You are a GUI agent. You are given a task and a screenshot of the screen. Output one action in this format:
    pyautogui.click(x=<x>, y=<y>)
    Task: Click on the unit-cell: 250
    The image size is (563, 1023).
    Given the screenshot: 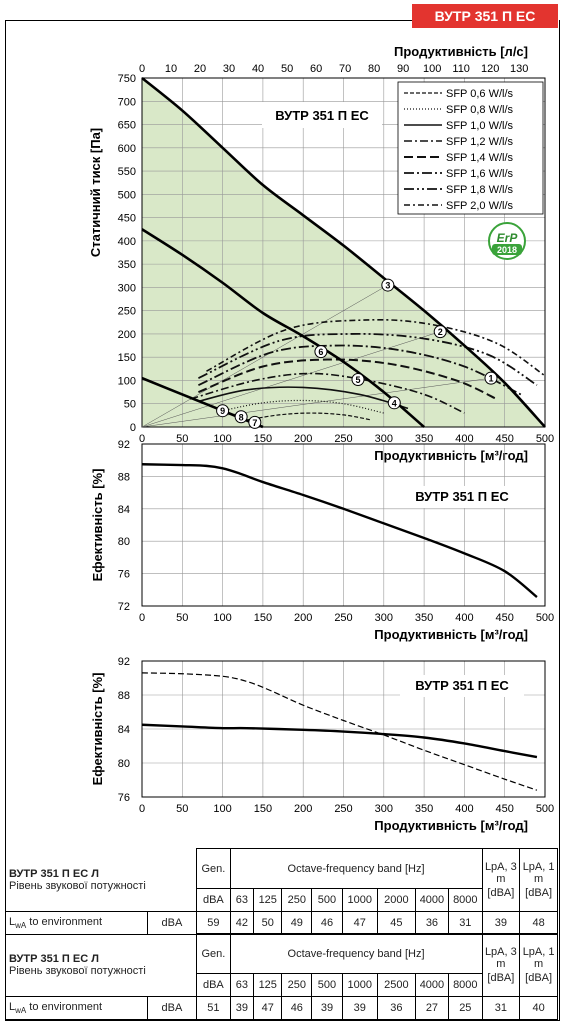 What is the action you would take?
    pyautogui.click(x=297, y=900)
    